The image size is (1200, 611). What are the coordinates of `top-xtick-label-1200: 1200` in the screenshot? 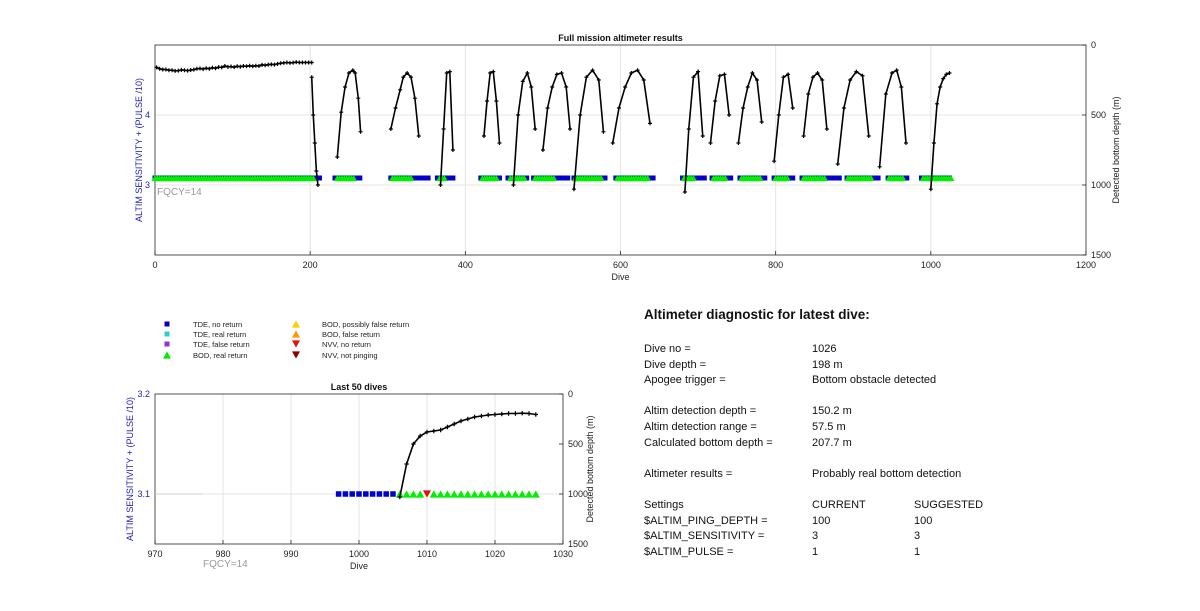 It's located at (1086, 265).